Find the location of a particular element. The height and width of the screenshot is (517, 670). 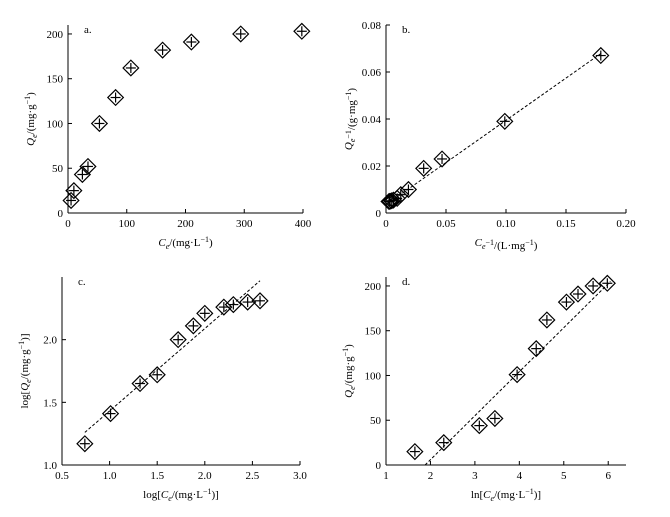

y-tick-label: 0.04 is located at coordinates (372, 120).